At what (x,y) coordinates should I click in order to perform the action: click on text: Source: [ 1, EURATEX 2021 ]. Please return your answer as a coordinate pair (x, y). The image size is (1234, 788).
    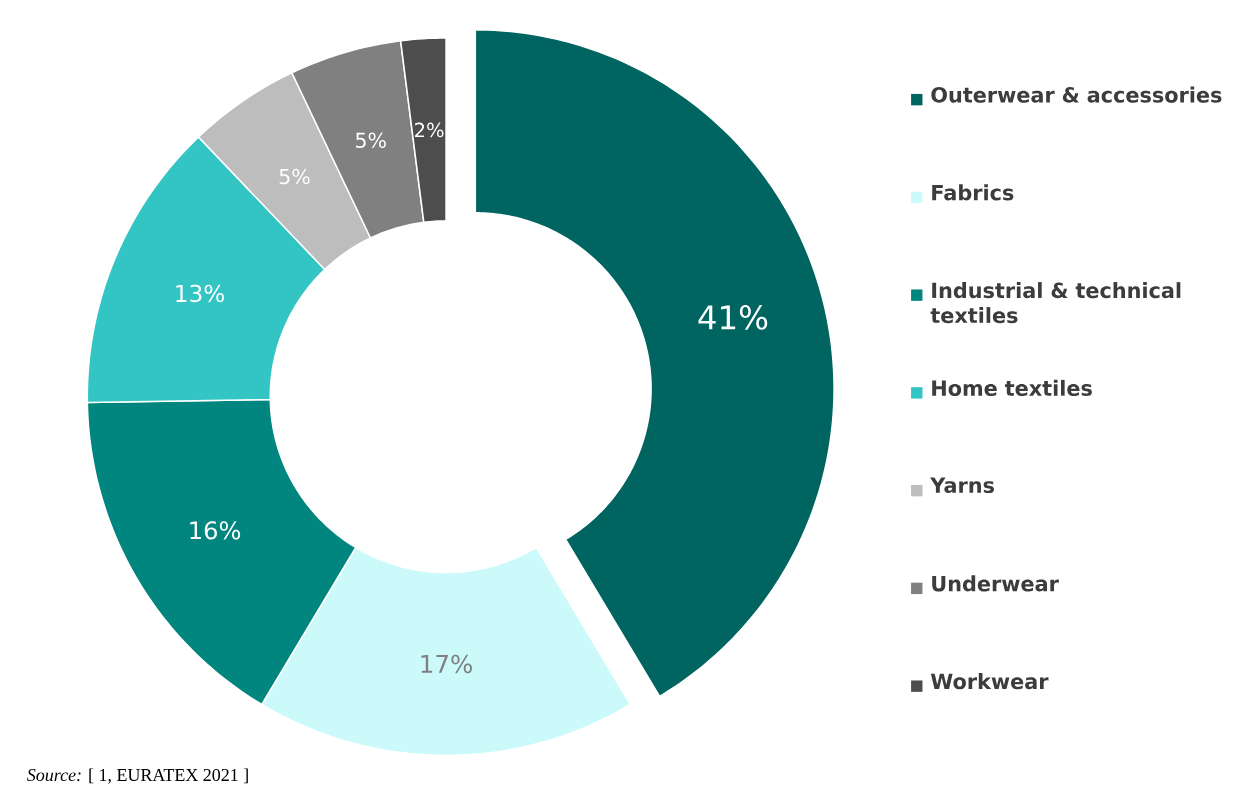
    Looking at the image, I should click on (137, 776).